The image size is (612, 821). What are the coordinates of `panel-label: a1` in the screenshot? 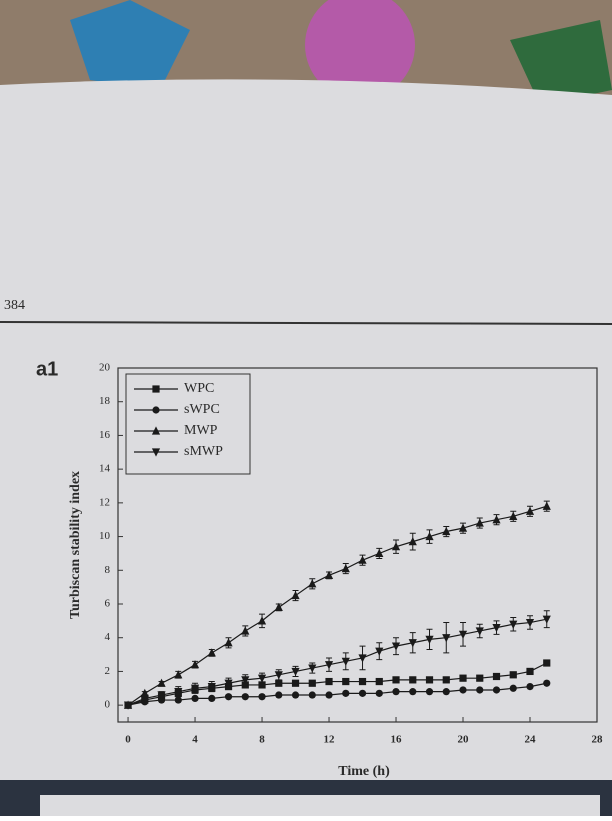 It's located at (47, 369).